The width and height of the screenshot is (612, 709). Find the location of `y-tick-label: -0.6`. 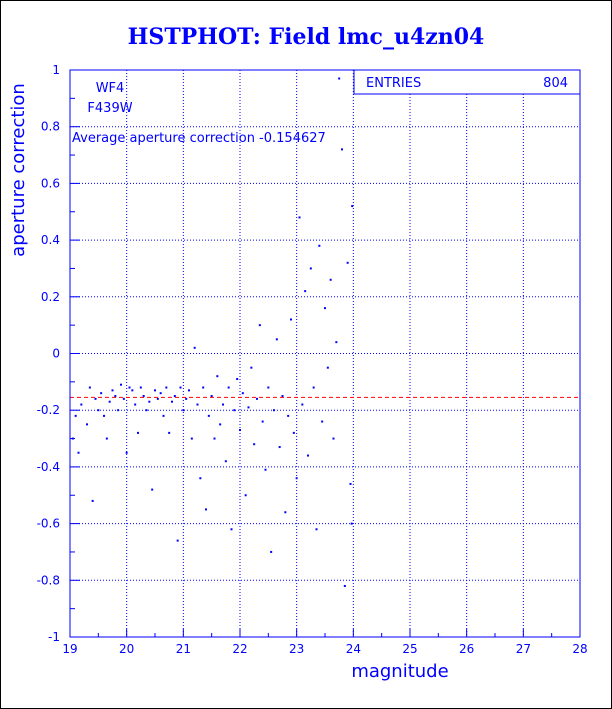

y-tick-label: -0.6 is located at coordinates (48, 524).